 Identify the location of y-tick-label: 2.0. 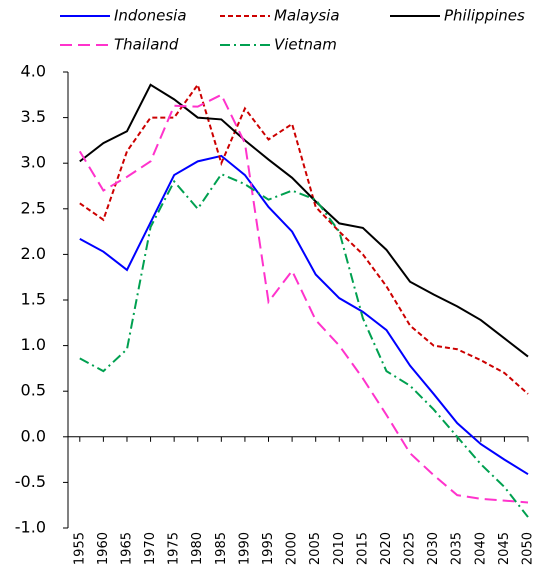
(33, 253).